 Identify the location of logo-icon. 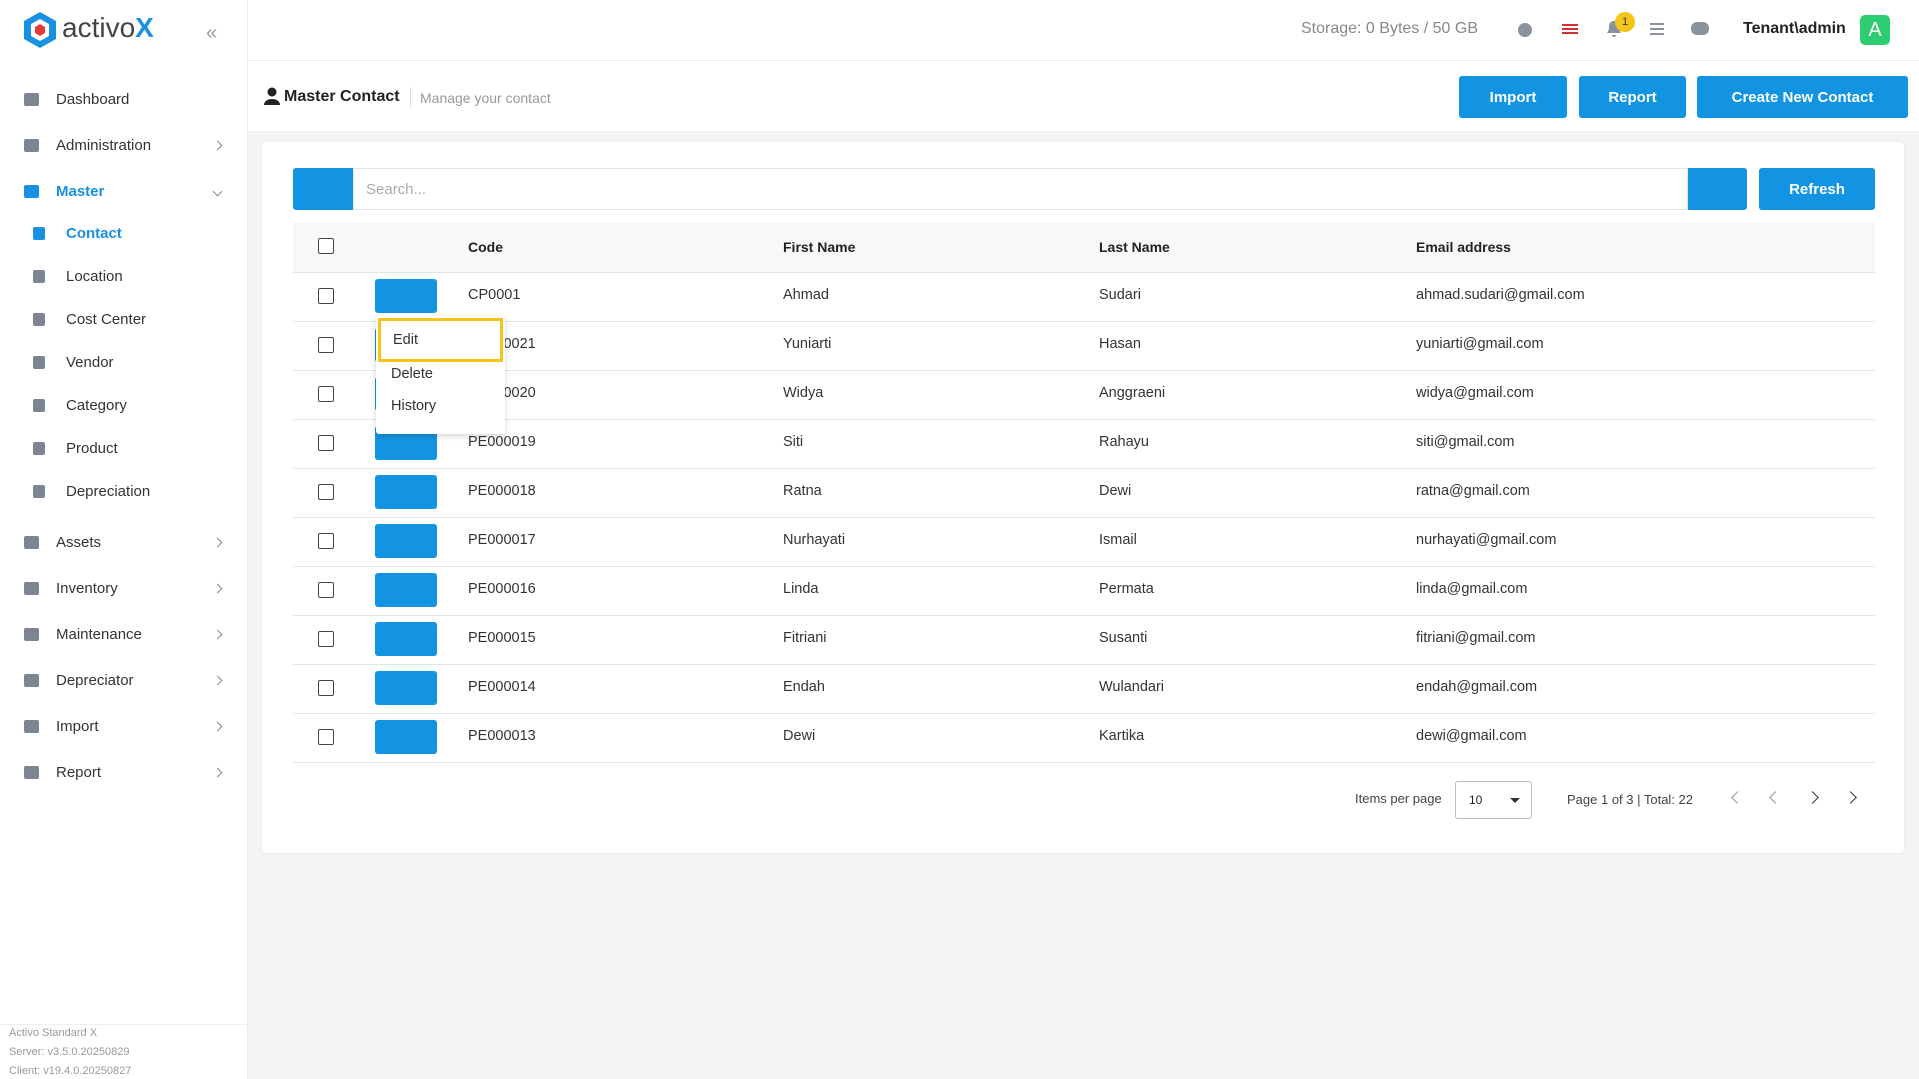
(40, 30).